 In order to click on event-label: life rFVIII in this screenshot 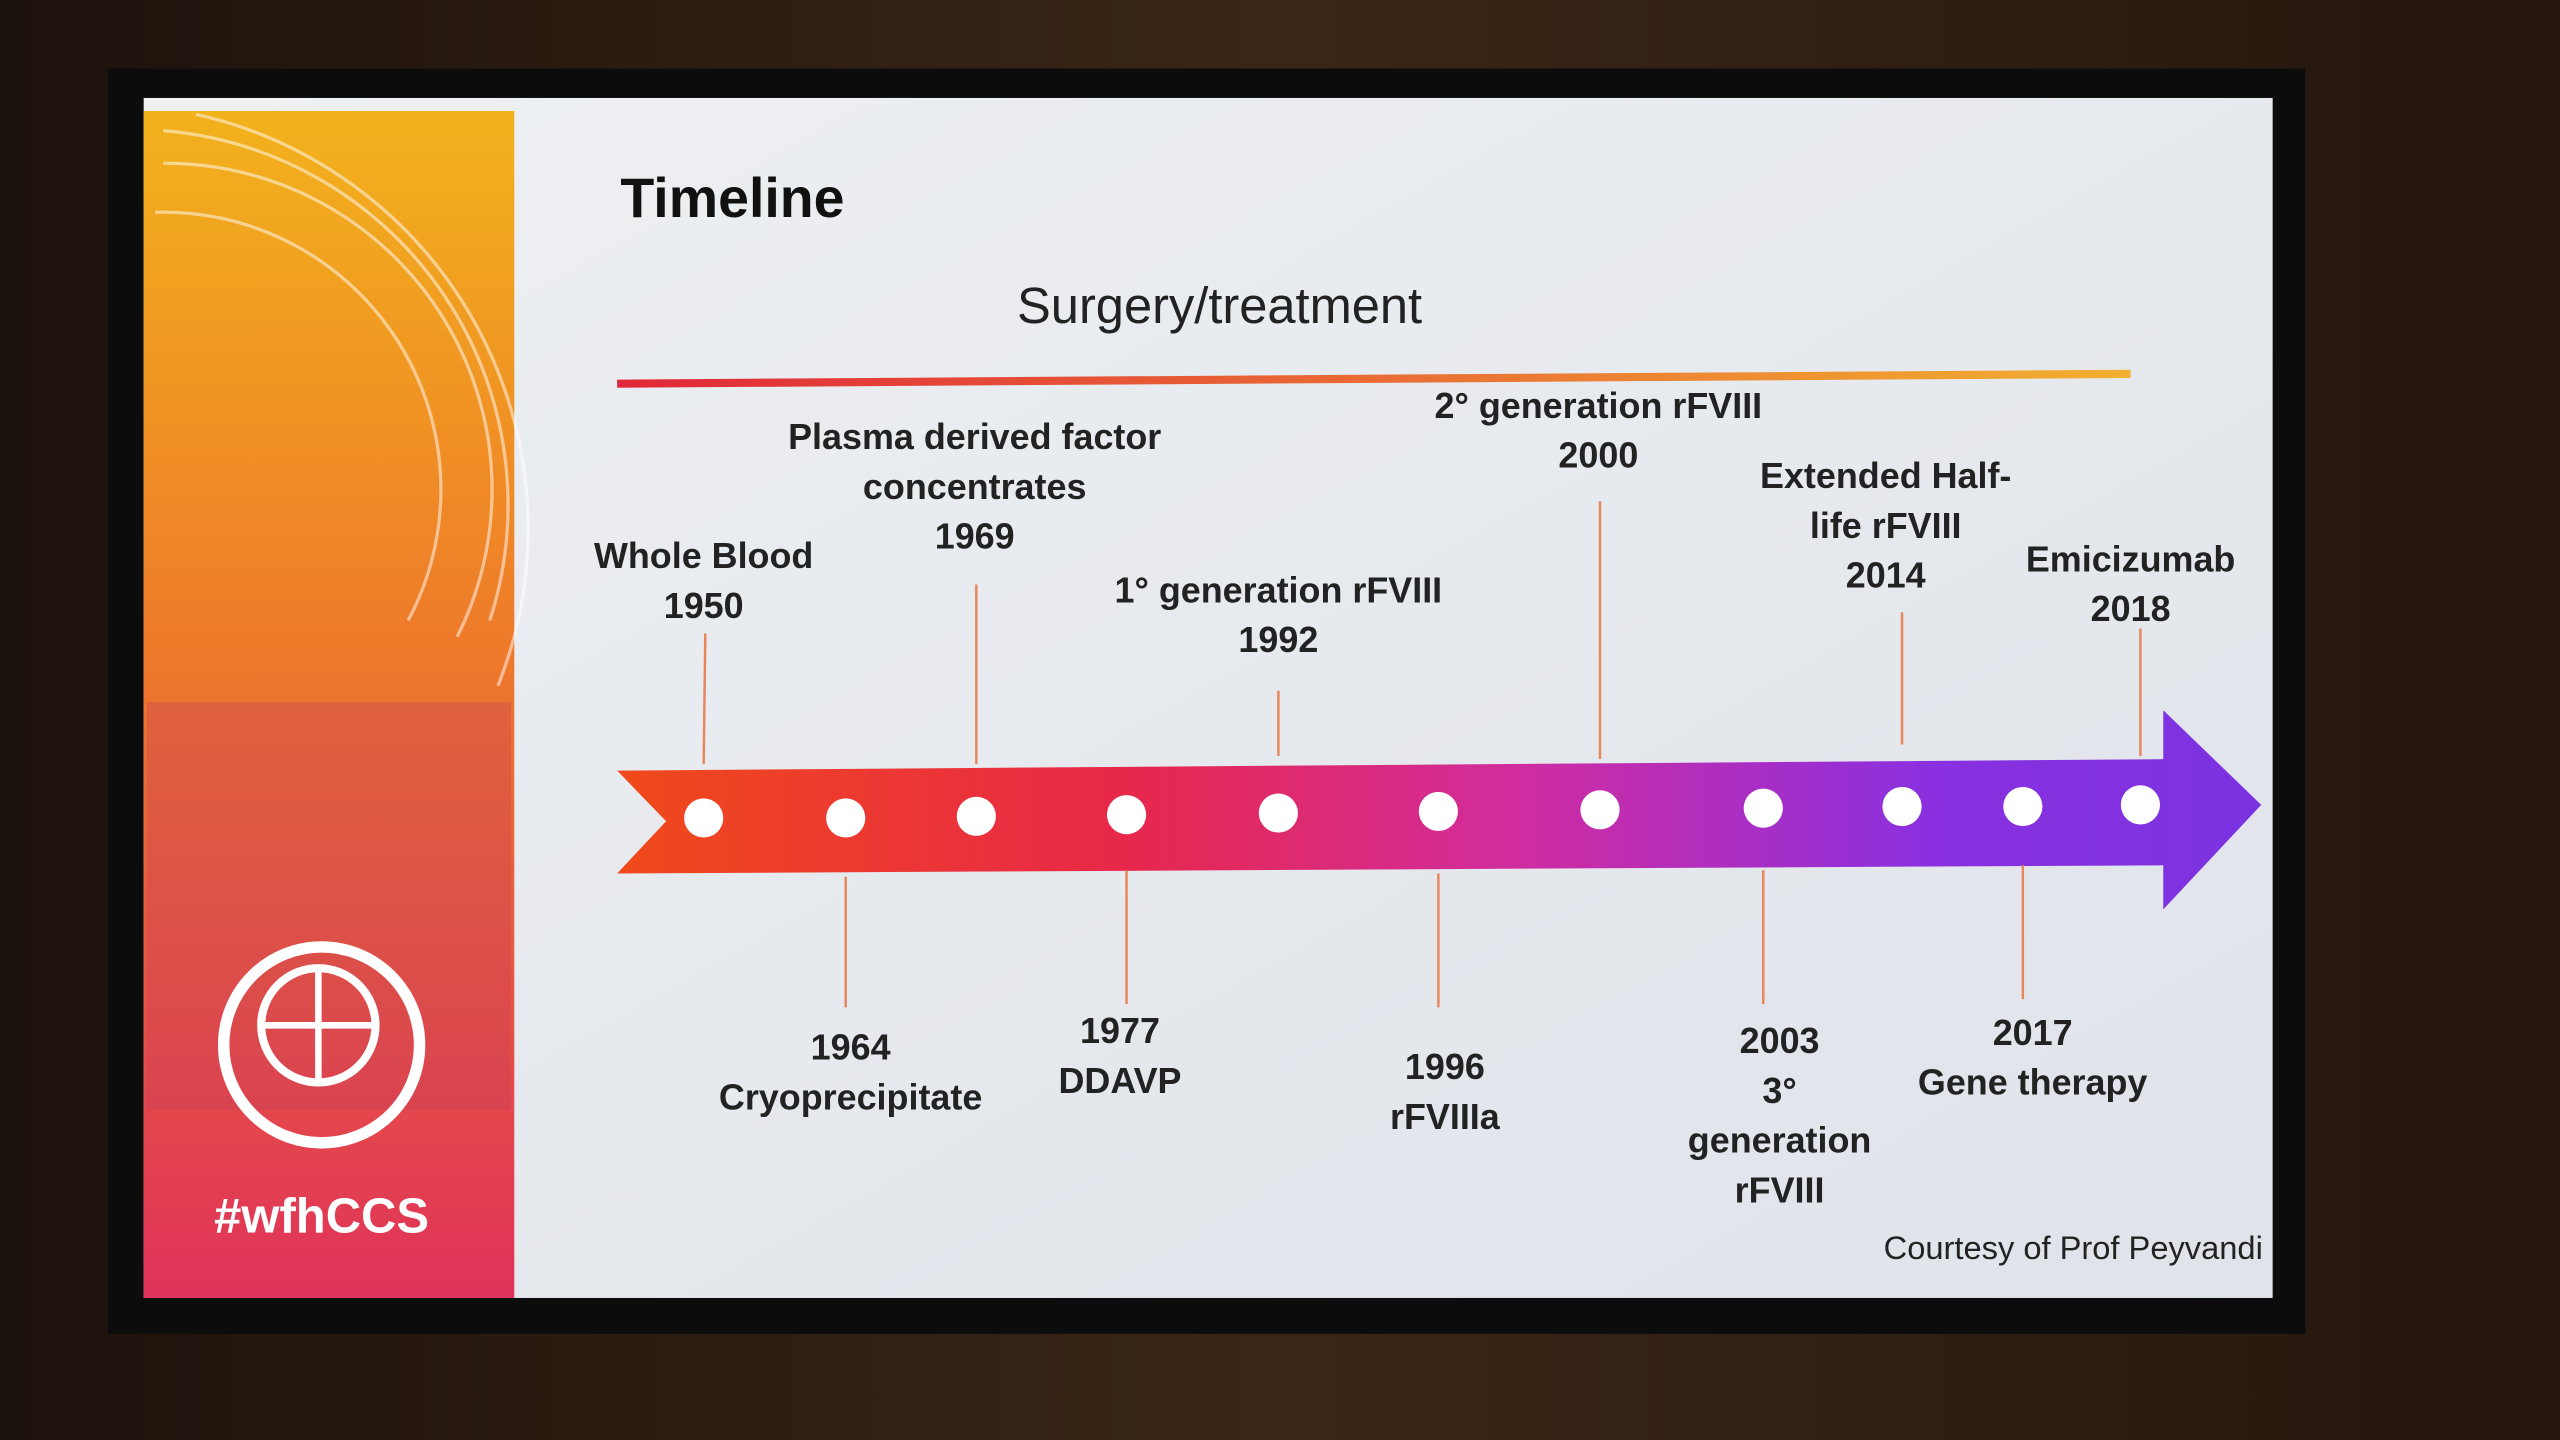, I will do `click(1886, 525)`.